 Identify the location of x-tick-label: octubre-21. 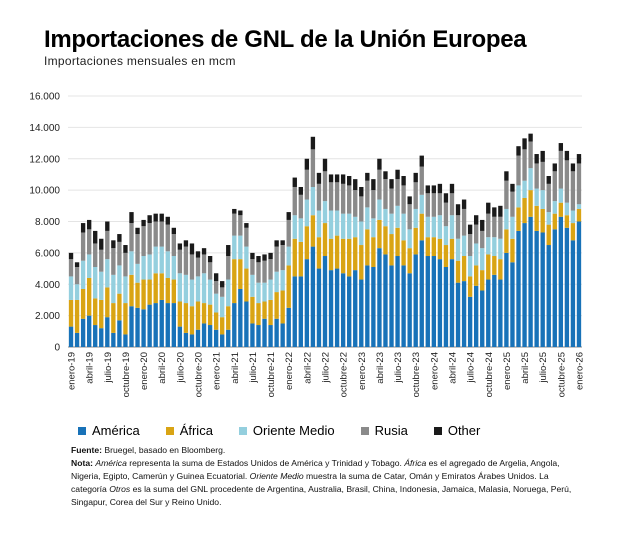
(271, 374).